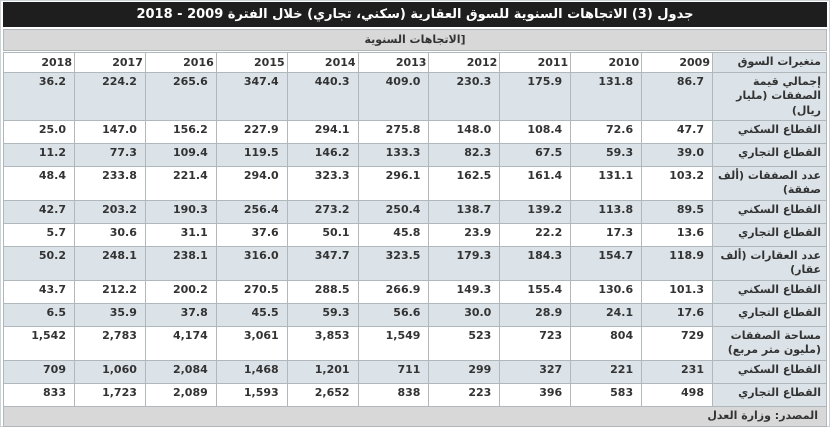 This screenshot has height=427, width=830. Describe the element at coordinates (180, 372) in the screenshot. I see `value-cell: 2,084` at that location.